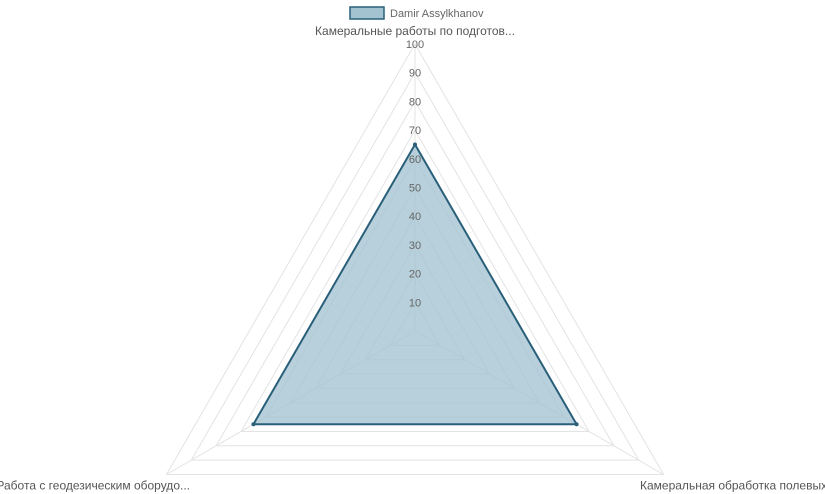 Image resolution: width=825 pixels, height=494 pixels. I want to click on tick-label: 100, so click(415, 45).